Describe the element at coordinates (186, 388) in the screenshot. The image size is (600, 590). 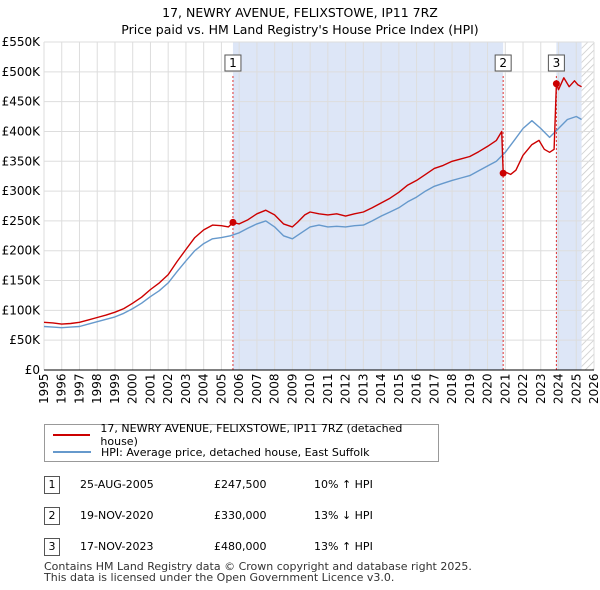
I see `x-tick-label: 2003` at that location.